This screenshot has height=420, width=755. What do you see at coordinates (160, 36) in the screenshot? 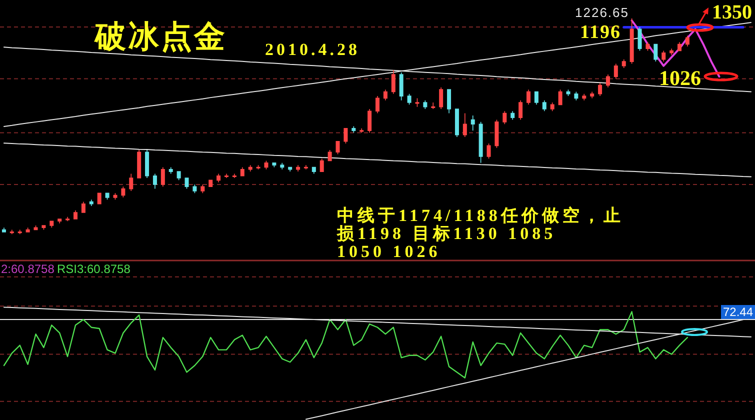
I see `chart-title: 破冰点金` at bounding box center [160, 36].